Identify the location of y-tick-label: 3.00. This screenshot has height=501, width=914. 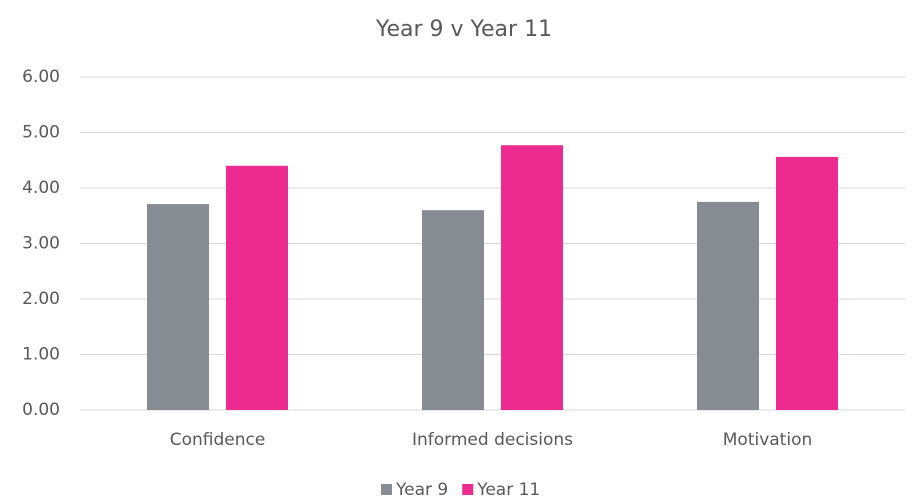
(41, 244).